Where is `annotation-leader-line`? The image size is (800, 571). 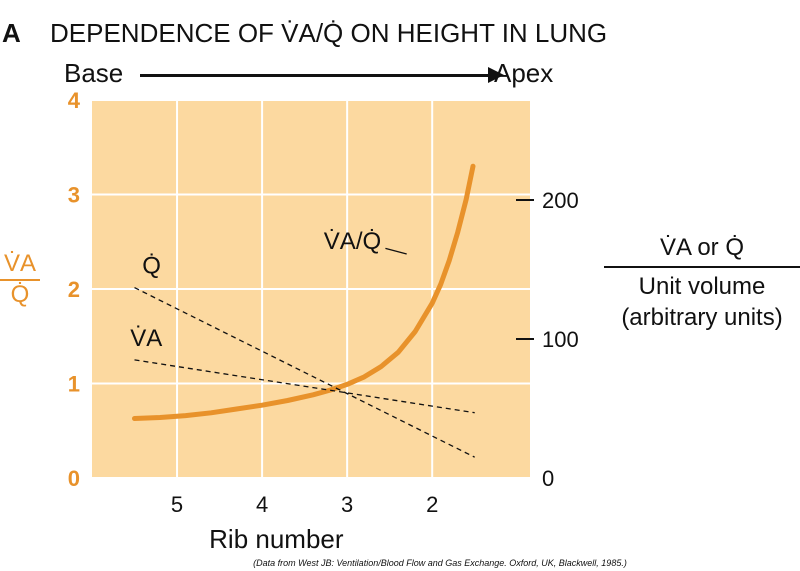 annotation-leader-line is located at coordinates (396, 251).